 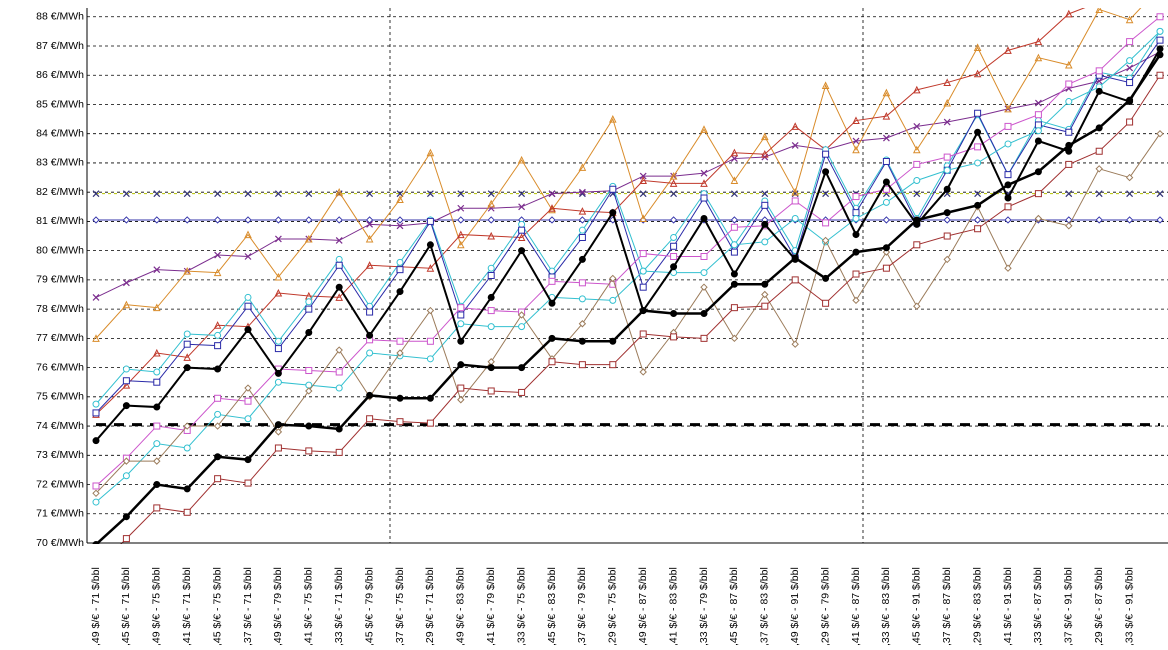 I want to click on x-tick-label: ,45 $/€ - 71 $/bbl, so click(x=126, y=606).